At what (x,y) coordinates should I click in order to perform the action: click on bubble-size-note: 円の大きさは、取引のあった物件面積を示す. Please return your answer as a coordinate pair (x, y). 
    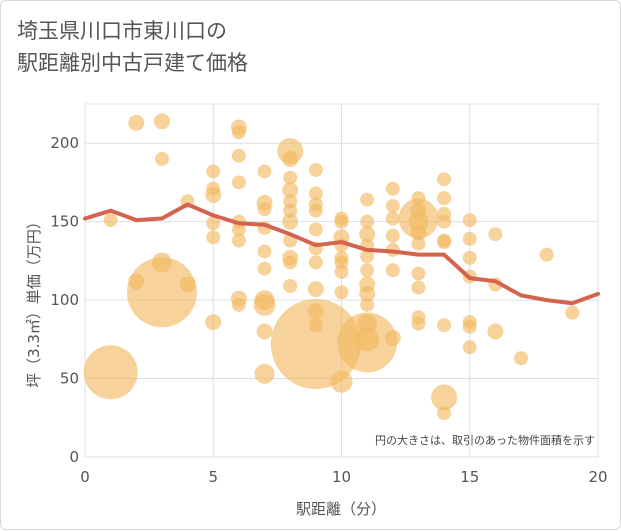
    Looking at the image, I should click on (485, 440).